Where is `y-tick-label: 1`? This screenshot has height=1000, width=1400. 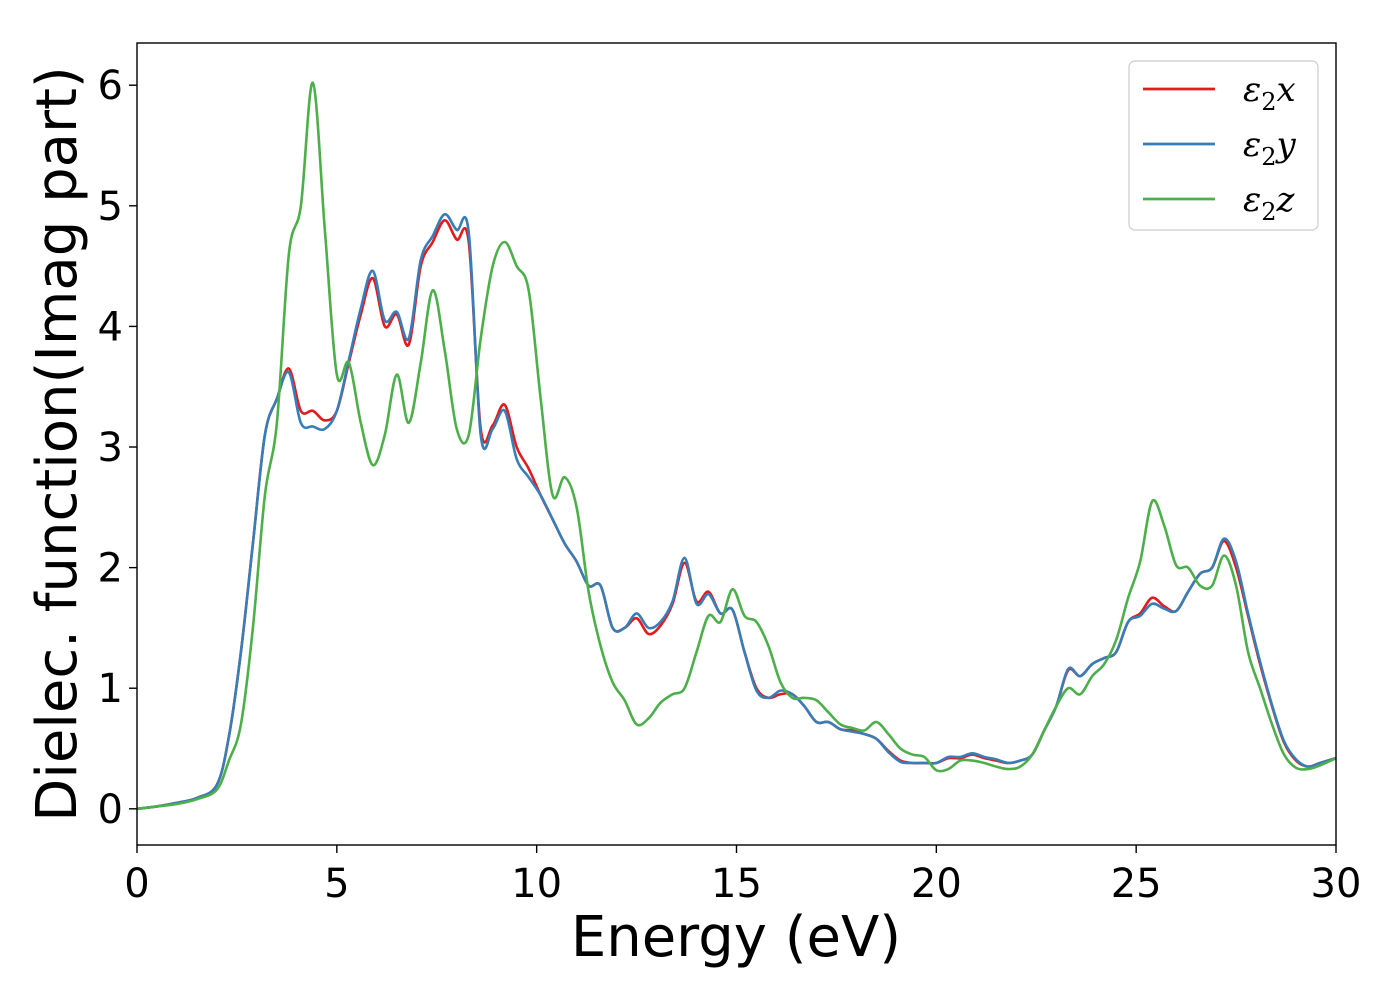 y-tick-label: 1 is located at coordinates (110, 689).